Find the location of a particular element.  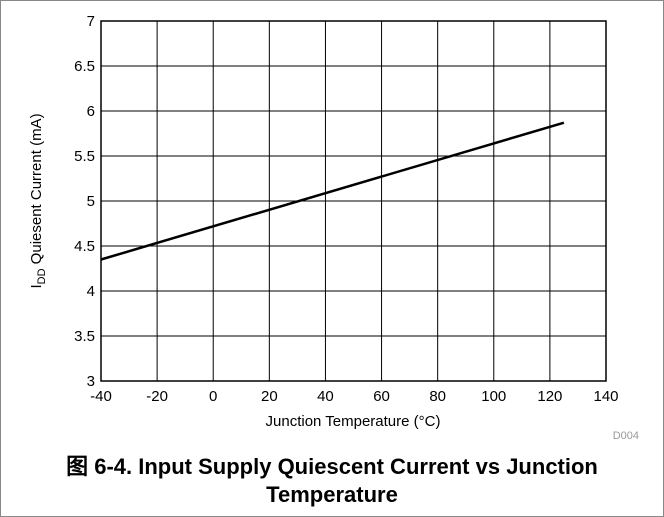

y-tick-label: 4.5 is located at coordinates (84, 246).